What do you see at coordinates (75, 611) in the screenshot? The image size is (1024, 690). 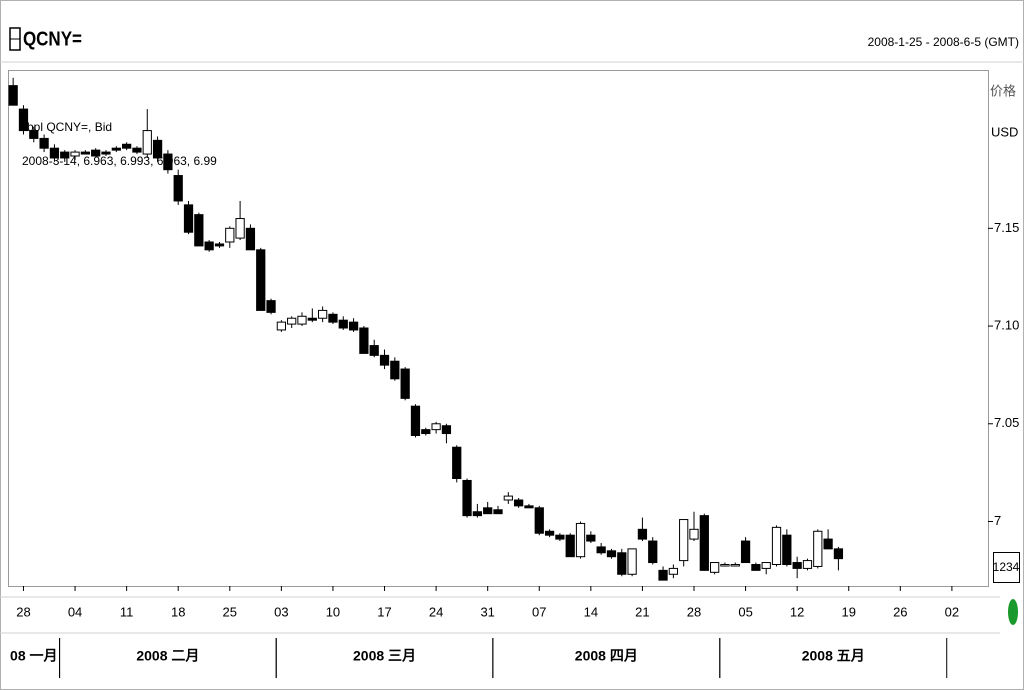 I see `x-tick-label: 04` at bounding box center [75, 611].